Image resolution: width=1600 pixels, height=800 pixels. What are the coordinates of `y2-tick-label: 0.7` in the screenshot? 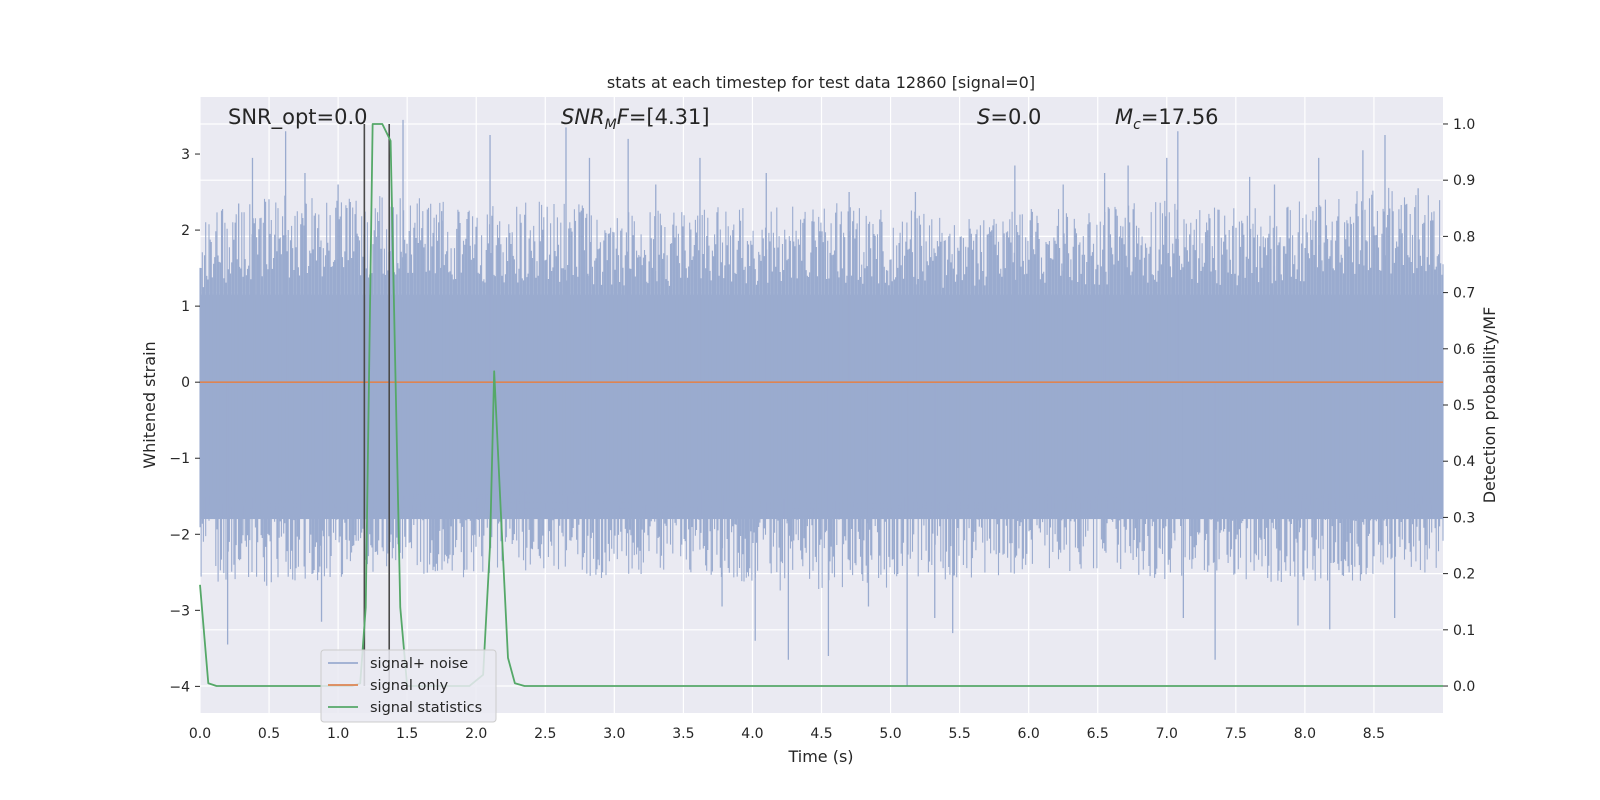 It's located at (1464, 294).